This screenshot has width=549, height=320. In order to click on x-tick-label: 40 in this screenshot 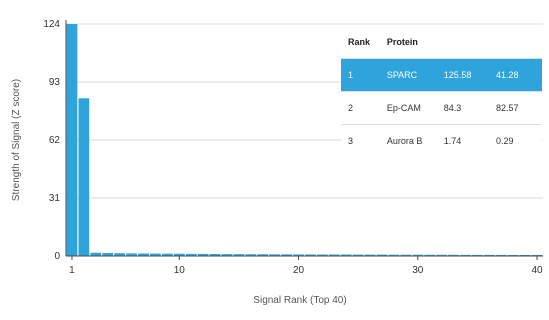, I will do `click(537, 270)`.